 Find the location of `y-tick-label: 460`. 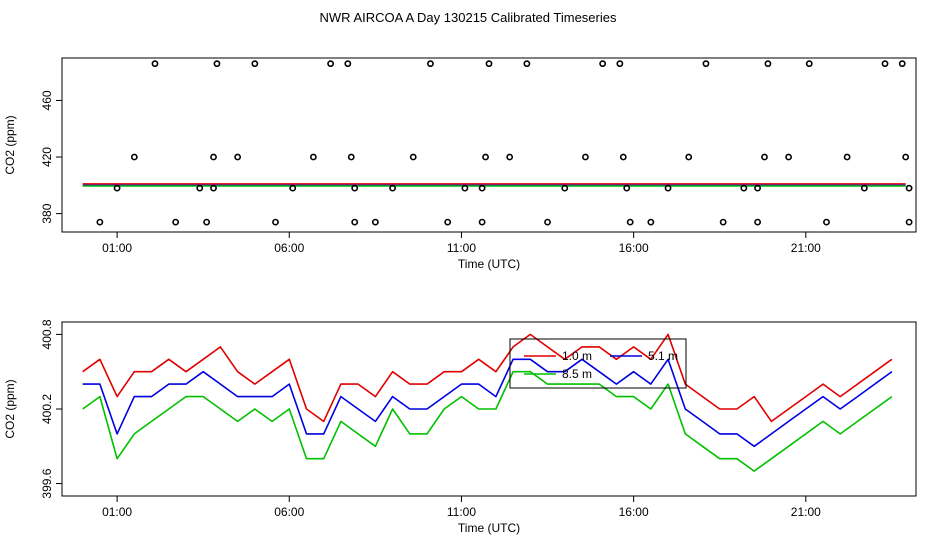

y-tick-label: 460 is located at coordinates (47, 100).